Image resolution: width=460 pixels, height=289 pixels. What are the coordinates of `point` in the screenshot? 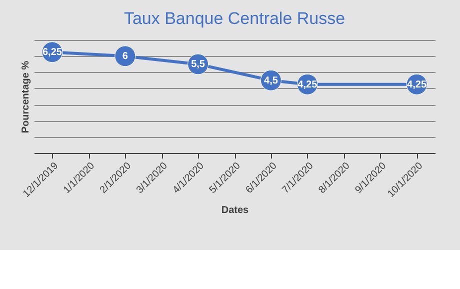 It's located at (125, 56).